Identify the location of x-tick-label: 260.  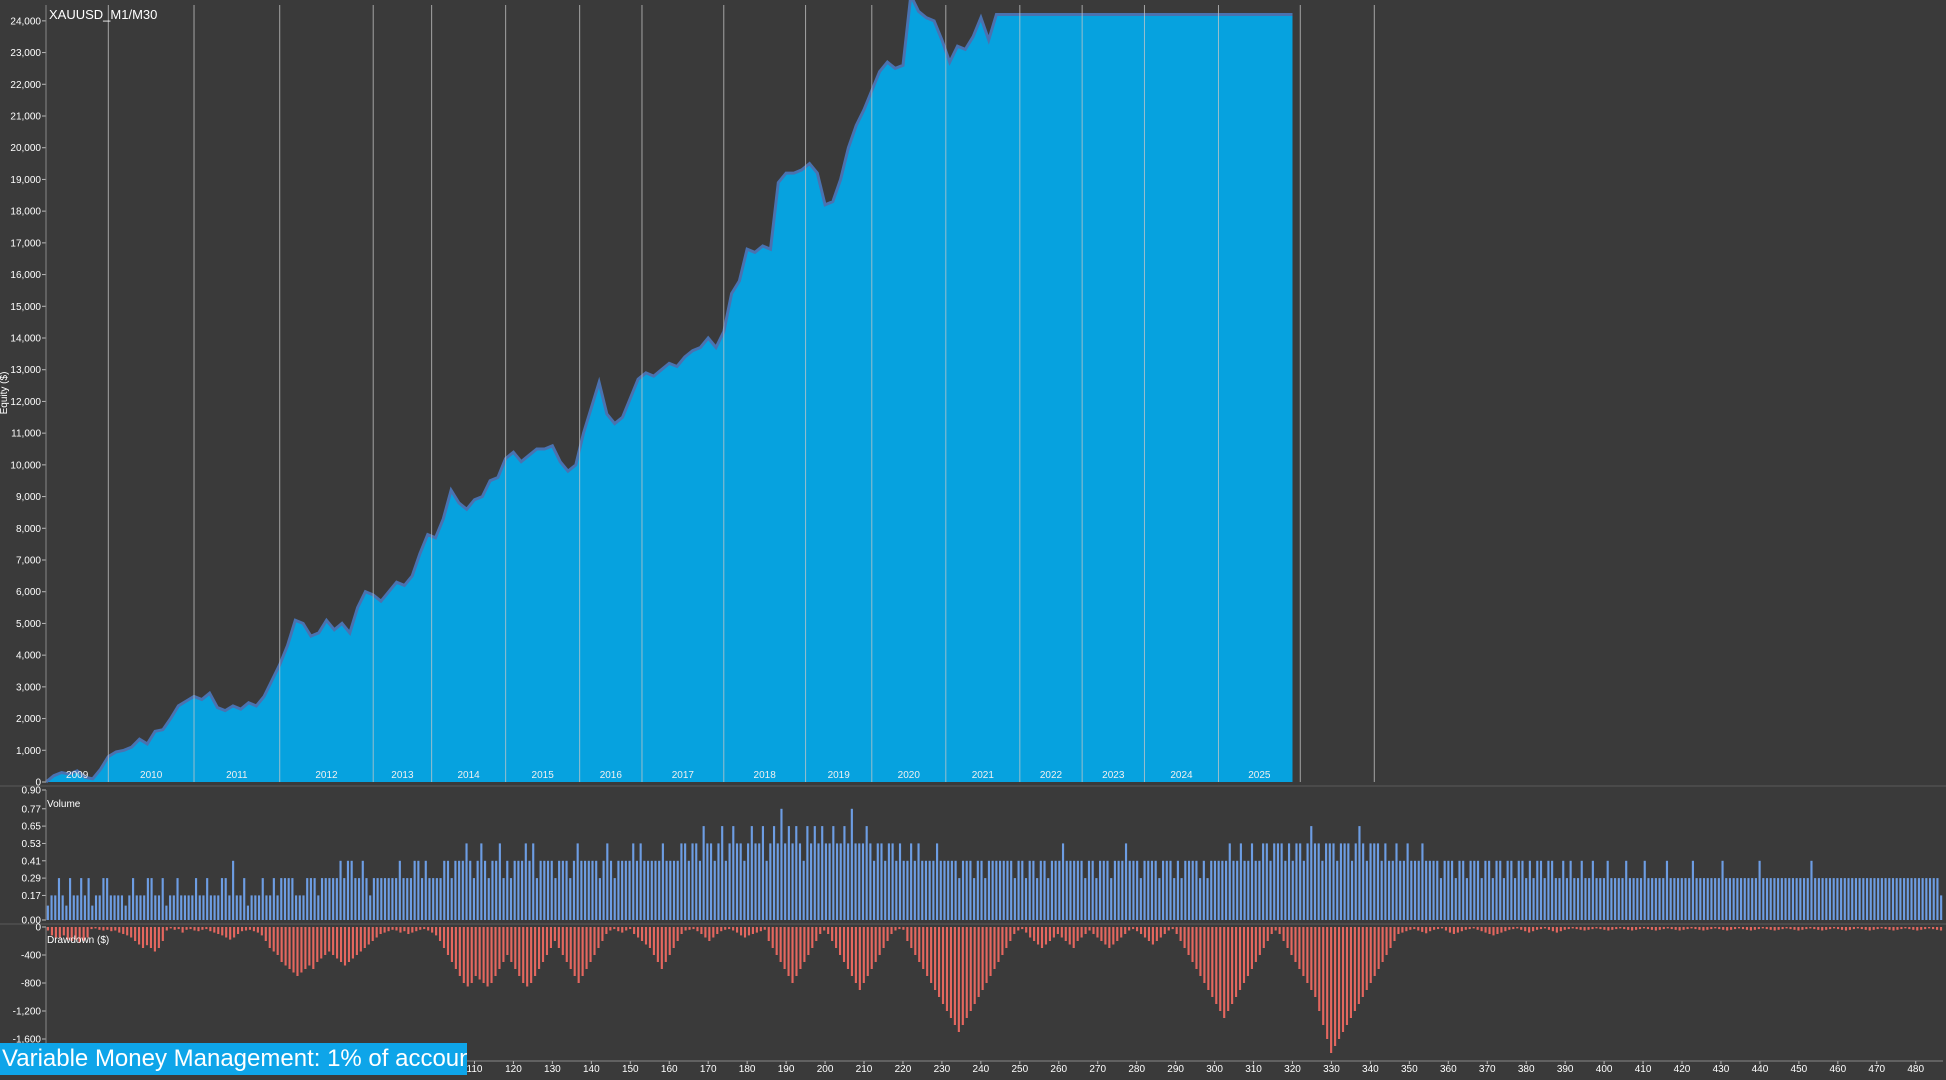
(1058, 1069).